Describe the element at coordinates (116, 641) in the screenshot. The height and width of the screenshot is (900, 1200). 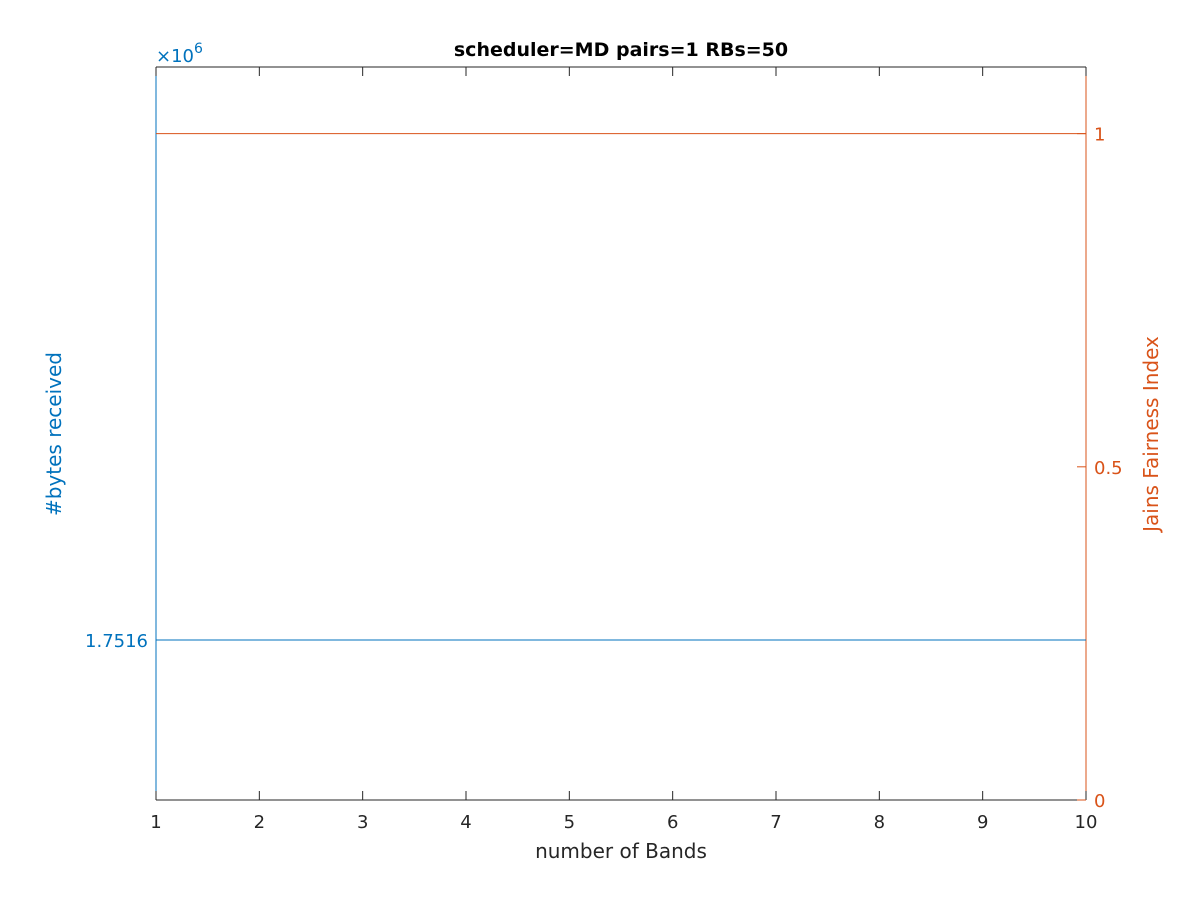
I see `left-y-tick-label: 1.7516` at that location.